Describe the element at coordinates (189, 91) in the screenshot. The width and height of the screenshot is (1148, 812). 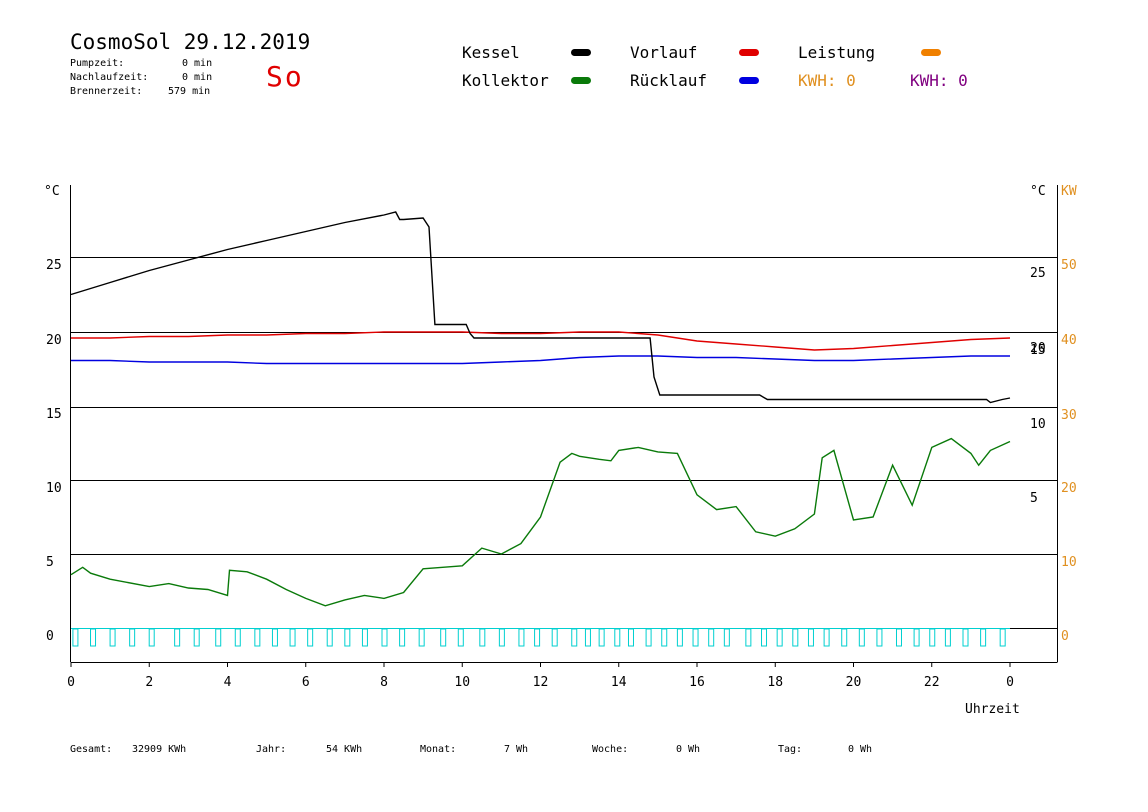
I see `burner-time-value: 579 min` at that location.